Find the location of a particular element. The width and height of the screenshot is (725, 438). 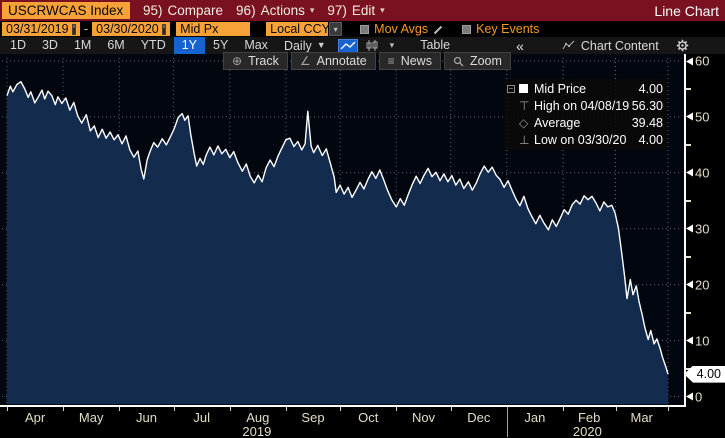

legend-expander-icon: − is located at coordinates (511, 88).